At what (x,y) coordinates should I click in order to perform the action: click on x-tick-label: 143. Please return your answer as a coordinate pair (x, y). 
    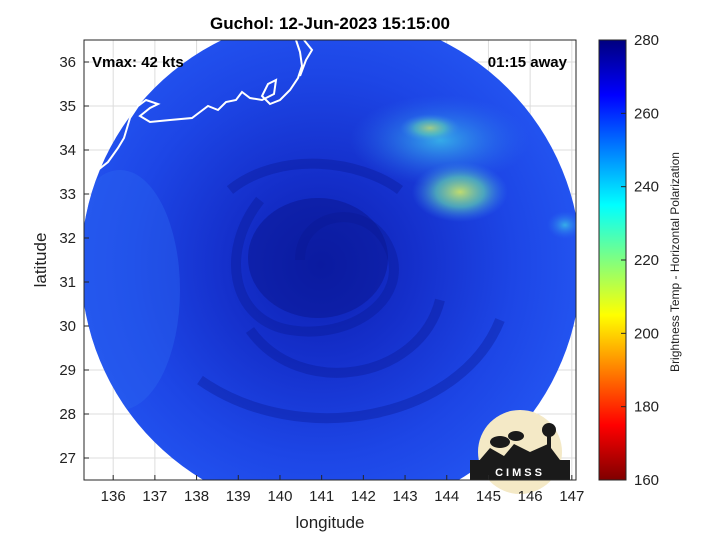
    Looking at the image, I should click on (405, 496).